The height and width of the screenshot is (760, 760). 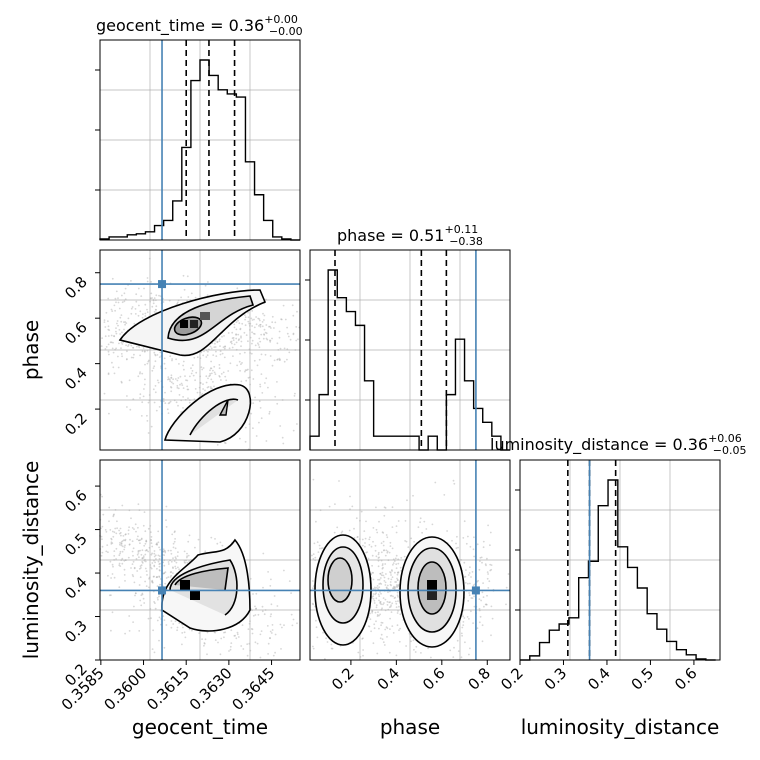 What do you see at coordinates (31, 350) in the screenshot?
I see `ylabel-phase: phase` at bounding box center [31, 350].